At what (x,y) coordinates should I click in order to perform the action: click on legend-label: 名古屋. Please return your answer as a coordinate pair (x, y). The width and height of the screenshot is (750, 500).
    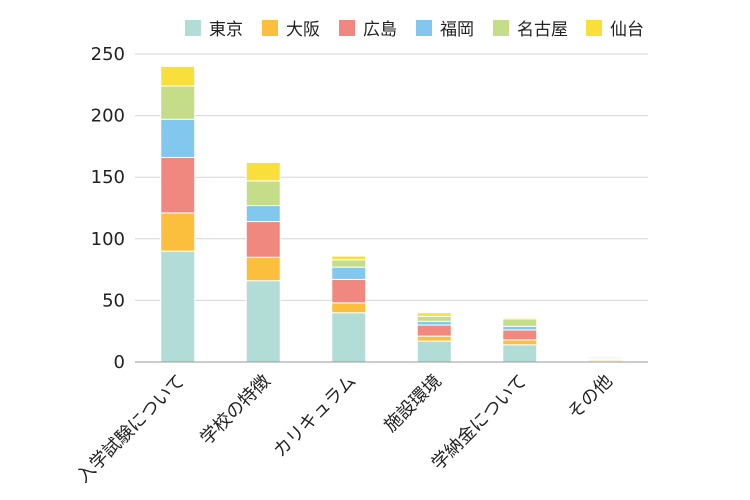
    Looking at the image, I should click on (542, 30).